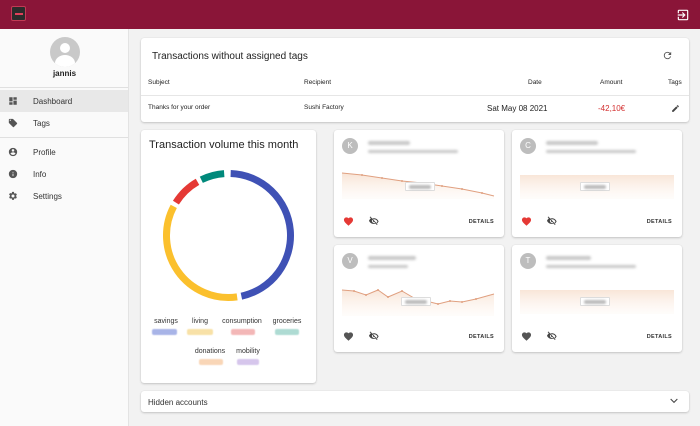 The image size is (700, 426). What do you see at coordinates (44, 152) in the screenshot?
I see `sidebar-item-label: Profile` at bounding box center [44, 152].